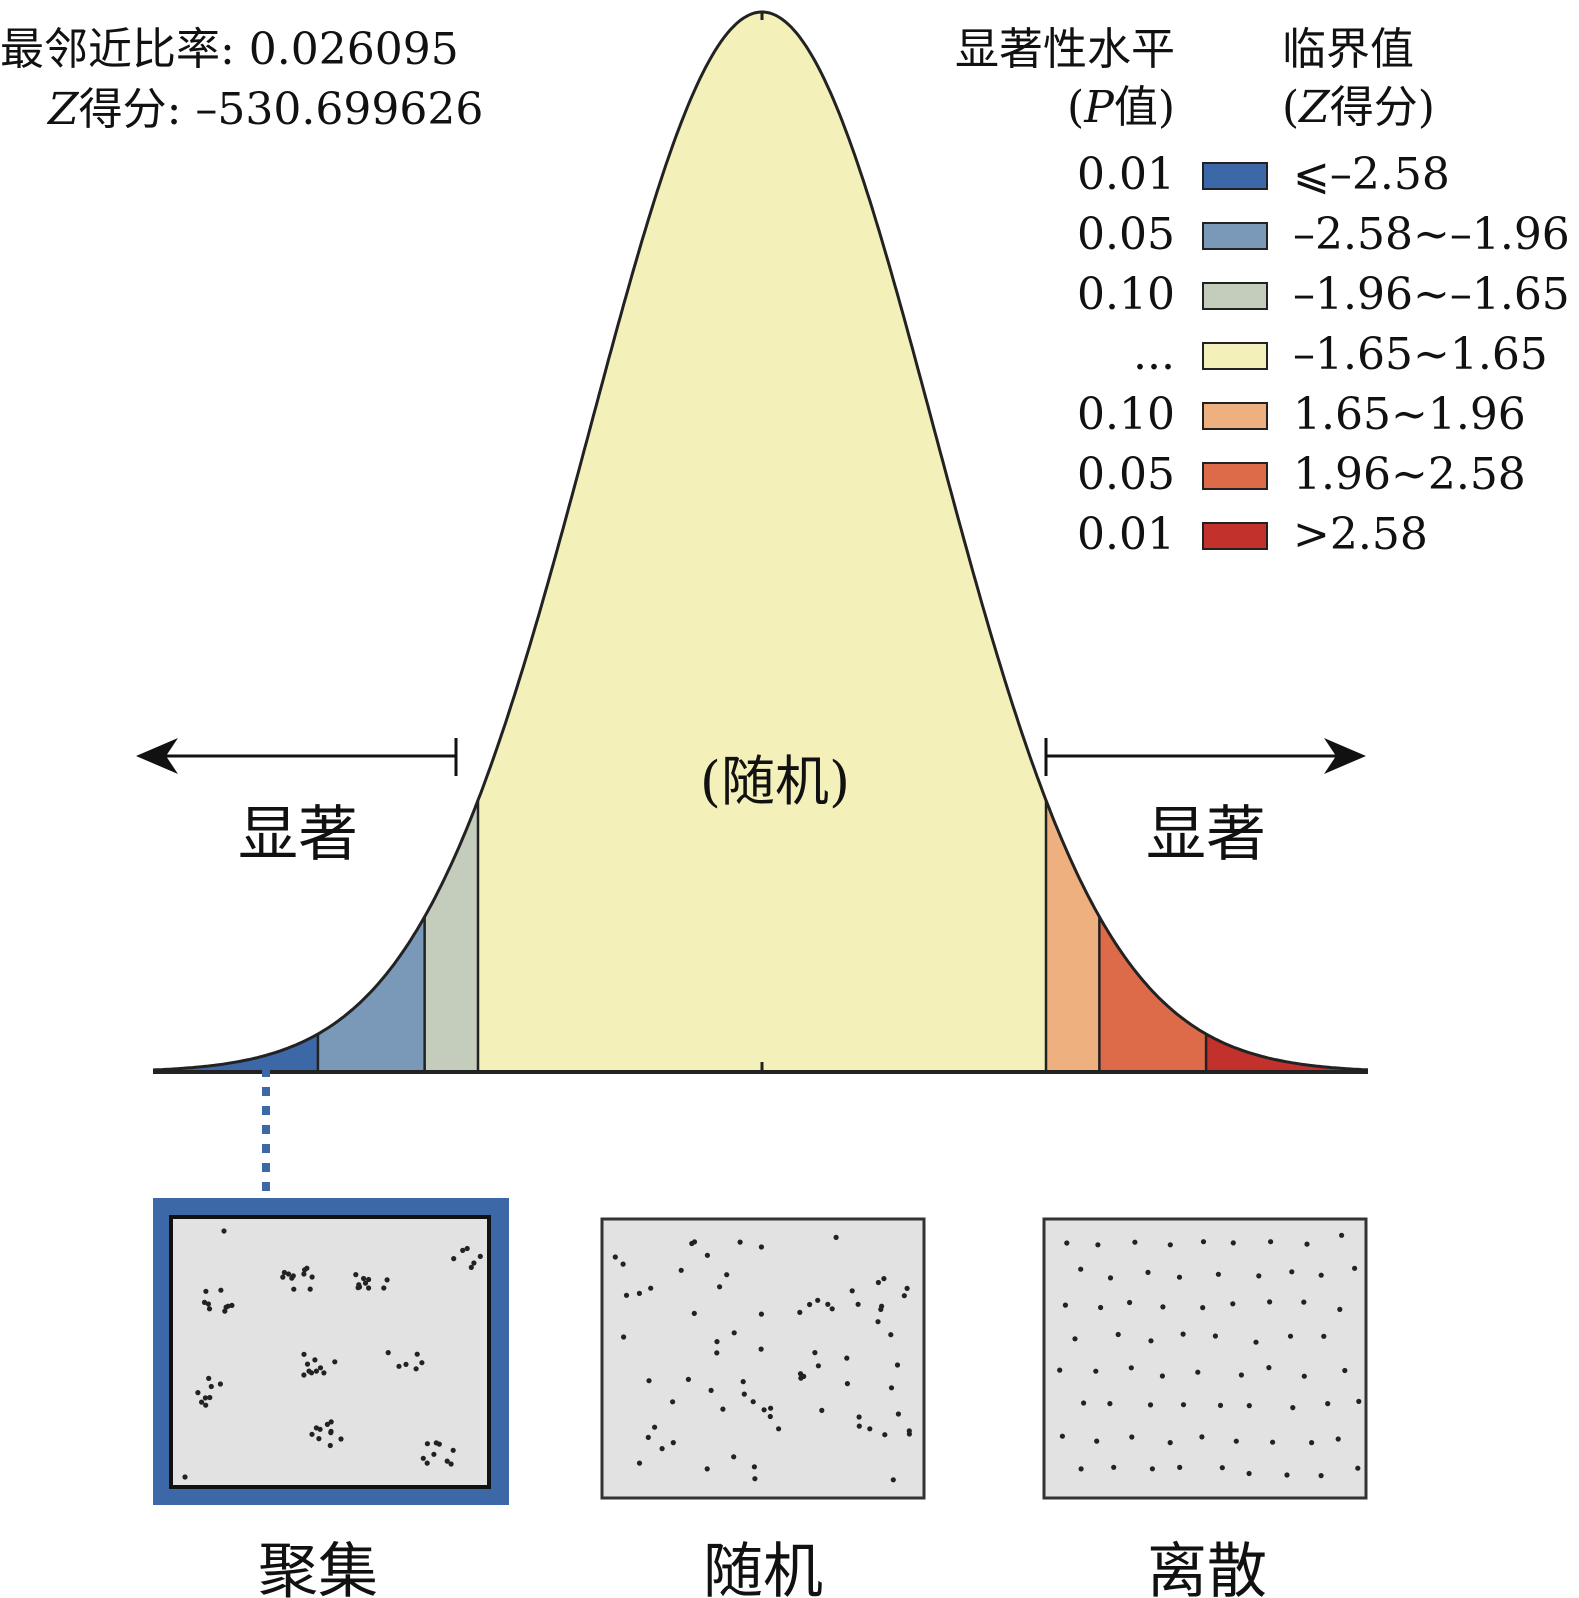  I want to click on legend-z-range: –1.65~1.65, so click(1420, 354).